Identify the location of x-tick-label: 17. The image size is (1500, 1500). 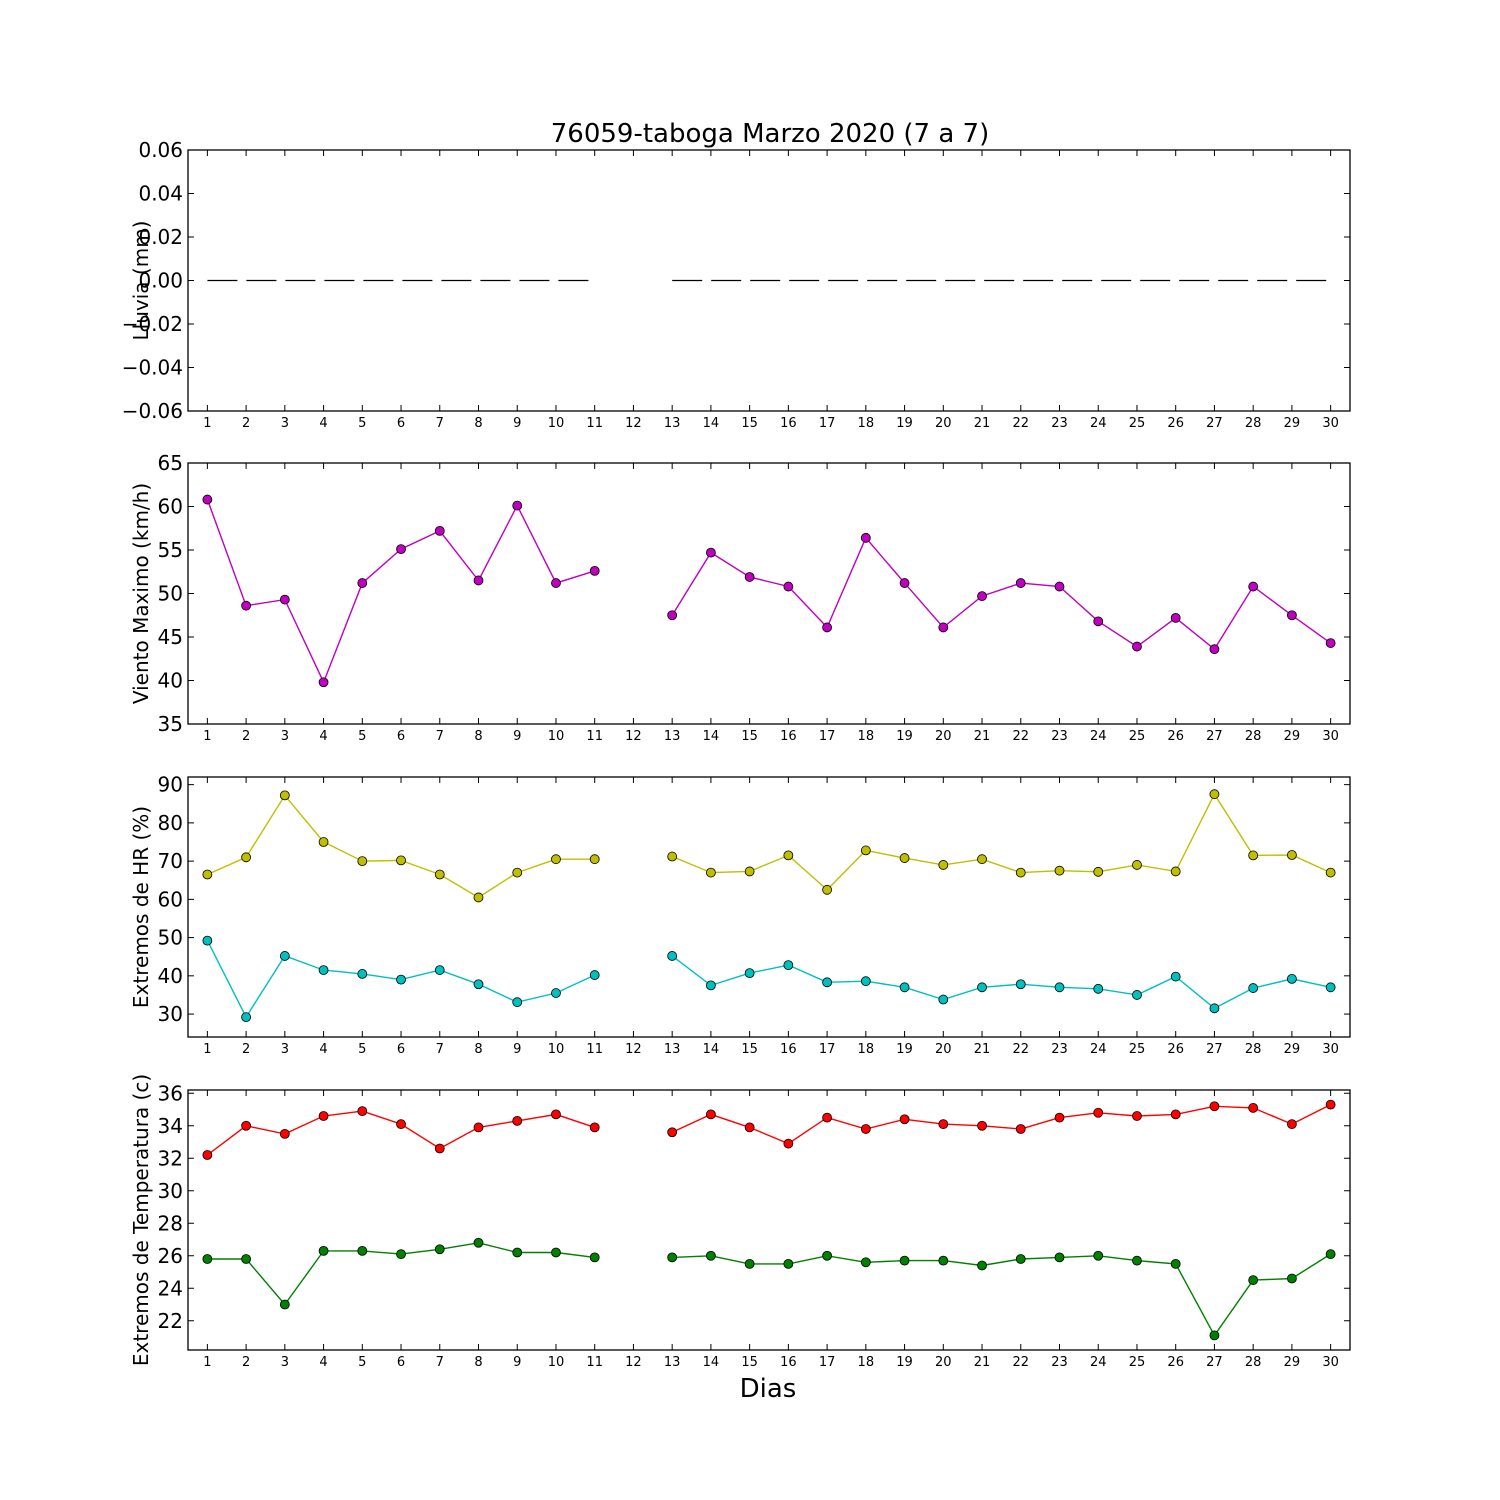
(827, 736).